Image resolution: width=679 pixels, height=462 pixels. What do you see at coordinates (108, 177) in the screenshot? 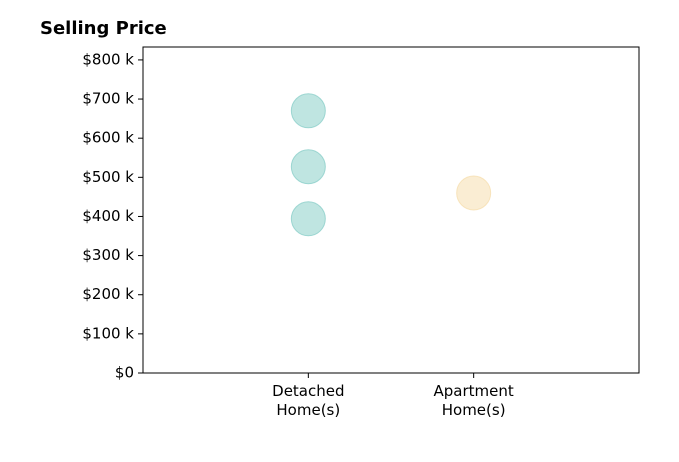
I see `y-tick-label: $500 k` at bounding box center [108, 177].